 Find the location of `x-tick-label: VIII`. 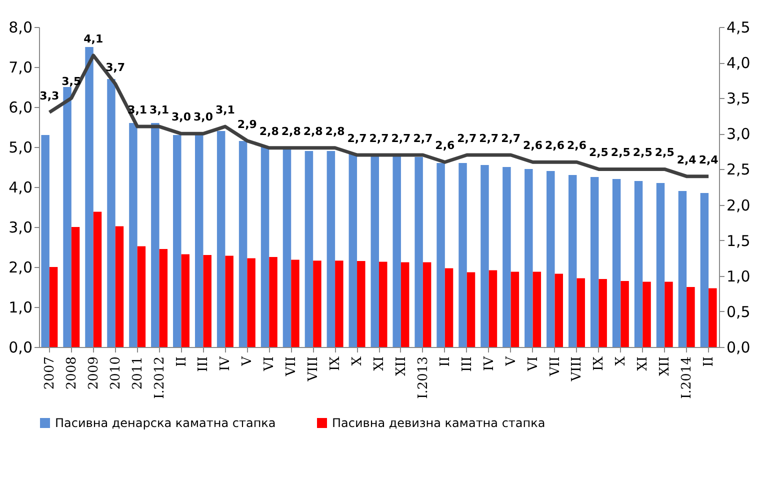

x-tick-label: VIII is located at coordinates (577, 369).